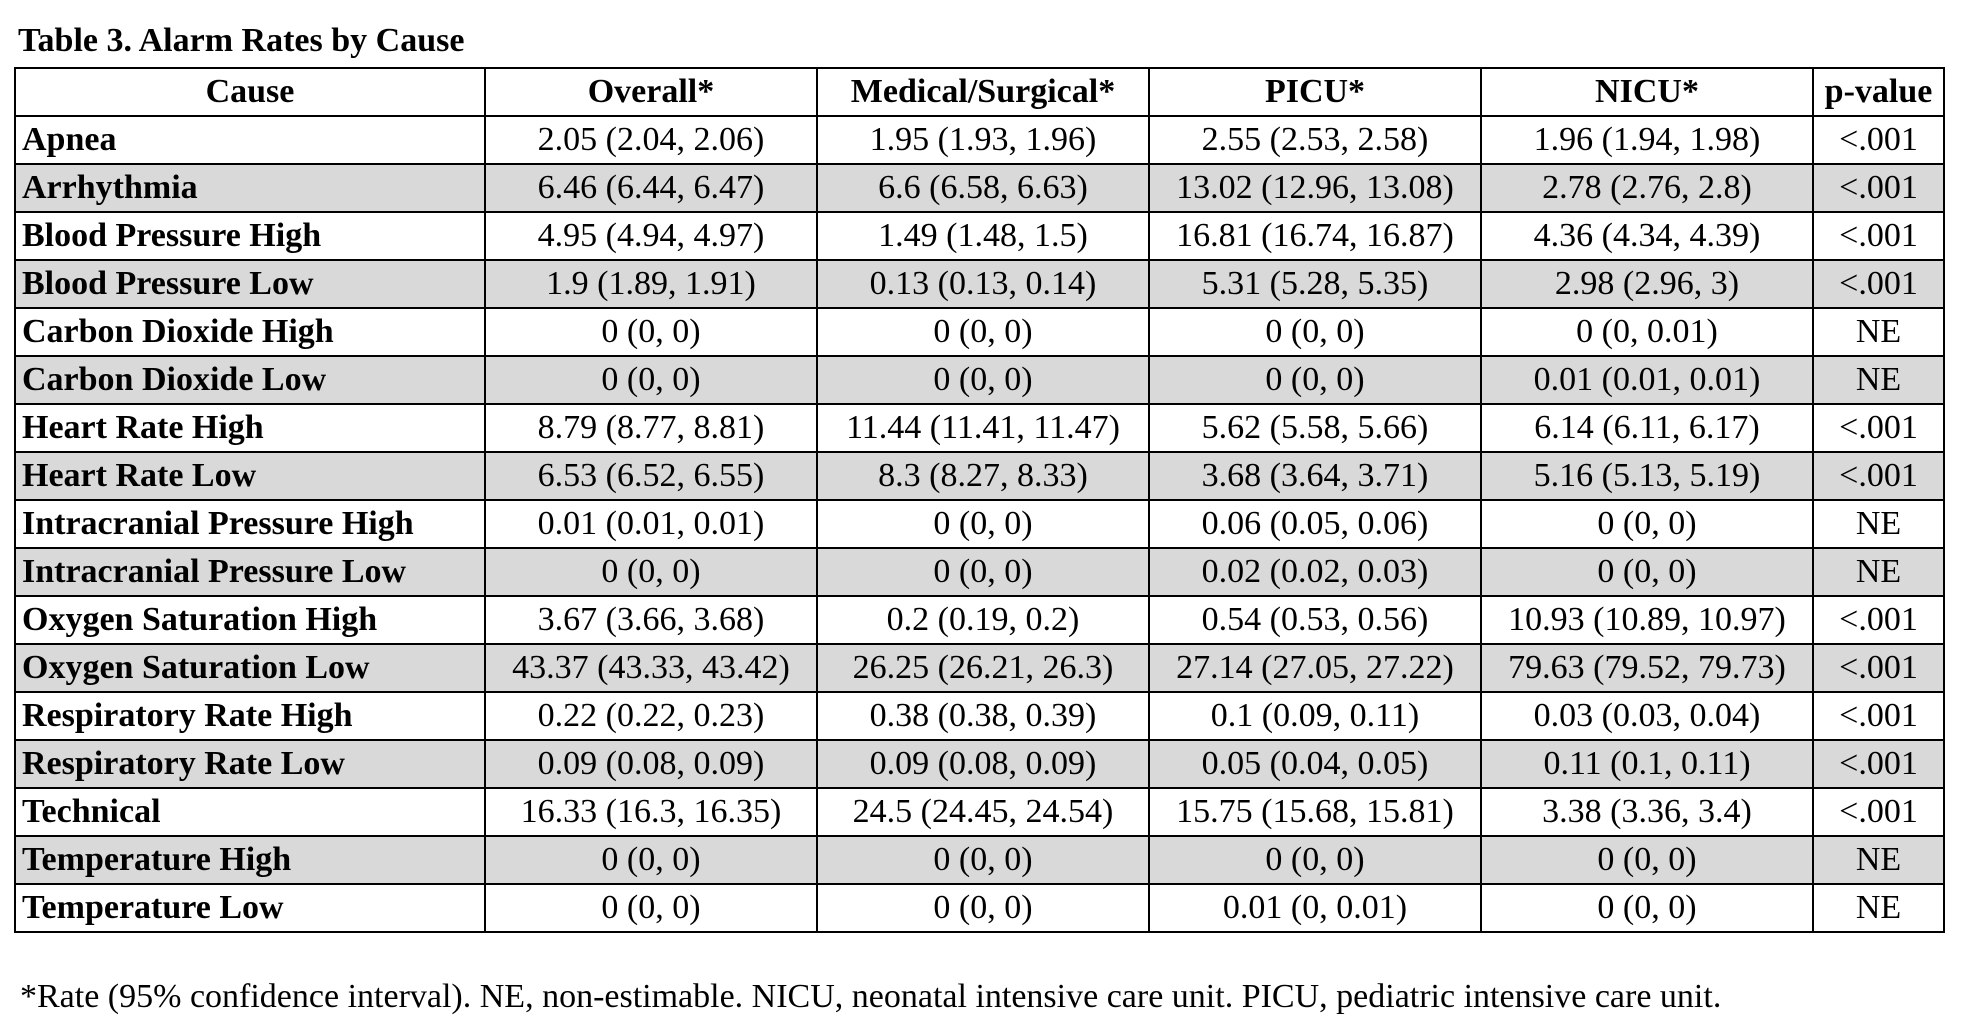 The width and height of the screenshot is (1963, 1032). I want to click on cell-overall: 6.53 (6.52, 6.55), so click(651, 476).